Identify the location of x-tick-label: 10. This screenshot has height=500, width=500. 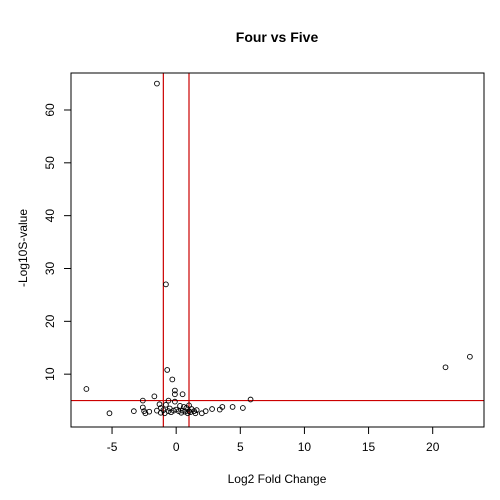
(305, 447).